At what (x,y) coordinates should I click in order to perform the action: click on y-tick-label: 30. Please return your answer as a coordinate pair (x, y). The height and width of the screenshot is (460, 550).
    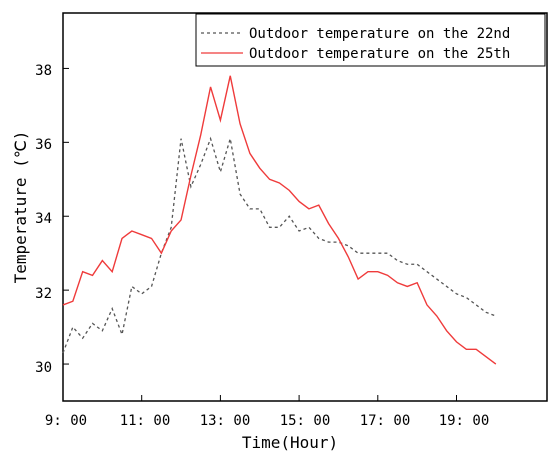
    Looking at the image, I should click on (43, 368).